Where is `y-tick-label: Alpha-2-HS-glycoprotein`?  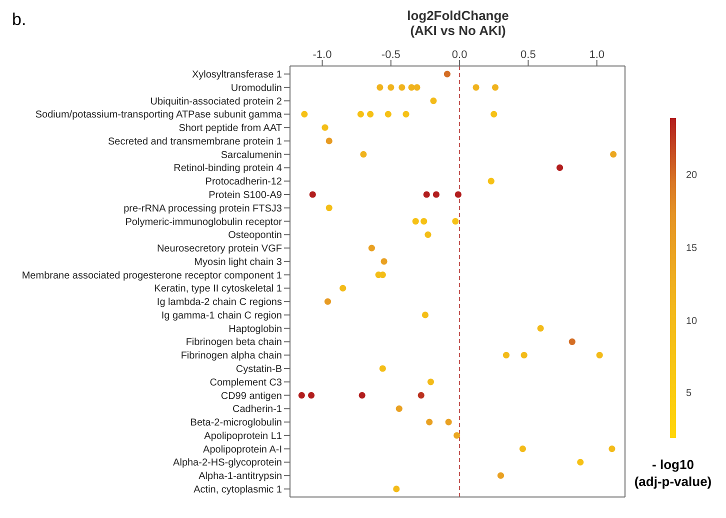
y-tick-label: Alpha-2-HS-glycoprotein is located at coordinates (227, 463).